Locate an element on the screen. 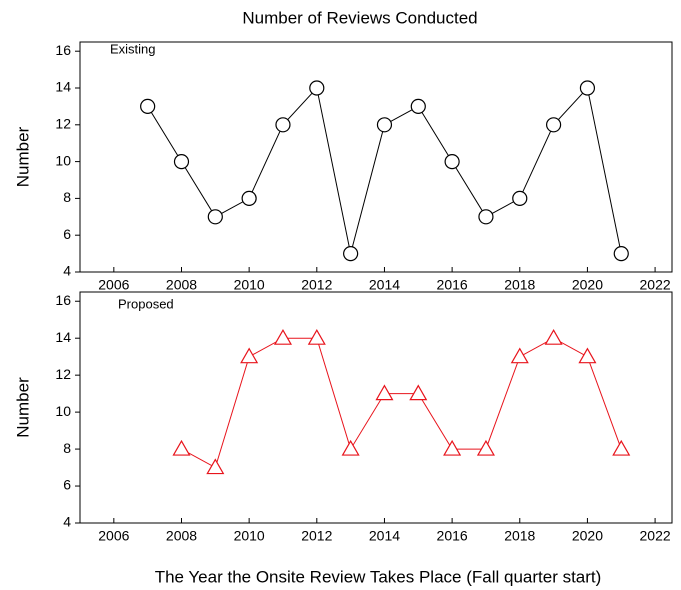 The image size is (681, 590). annotation: Existing is located at coordinates (133, 48).